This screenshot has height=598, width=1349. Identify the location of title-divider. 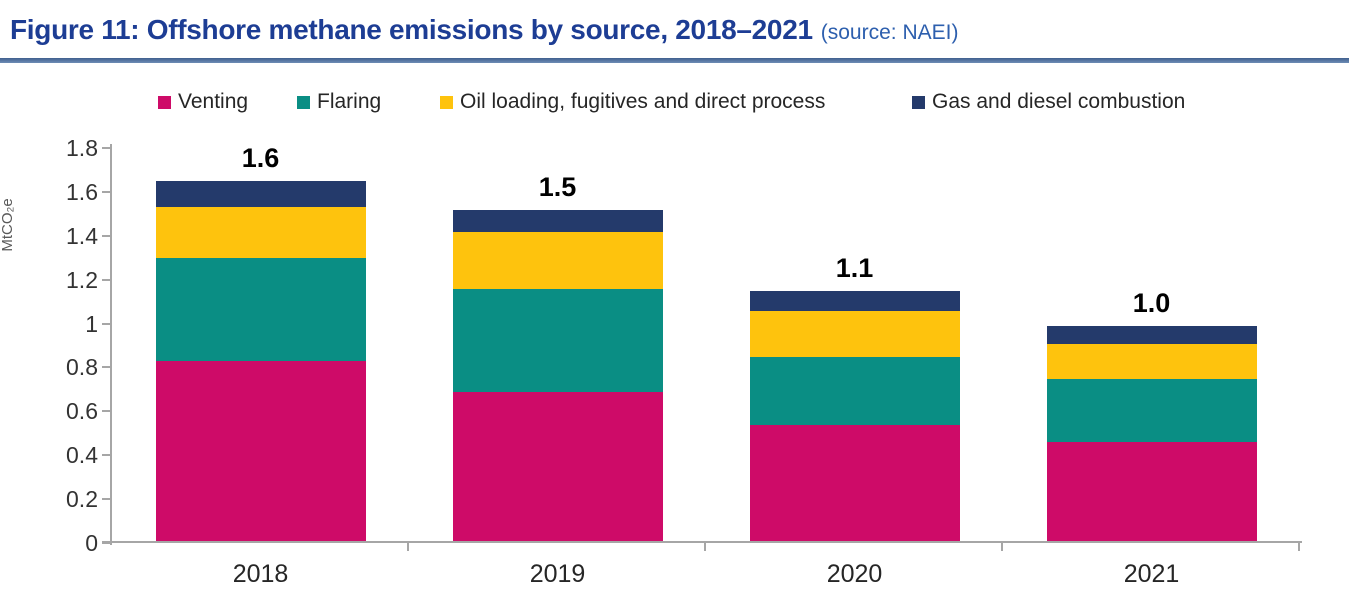
(674, 60).